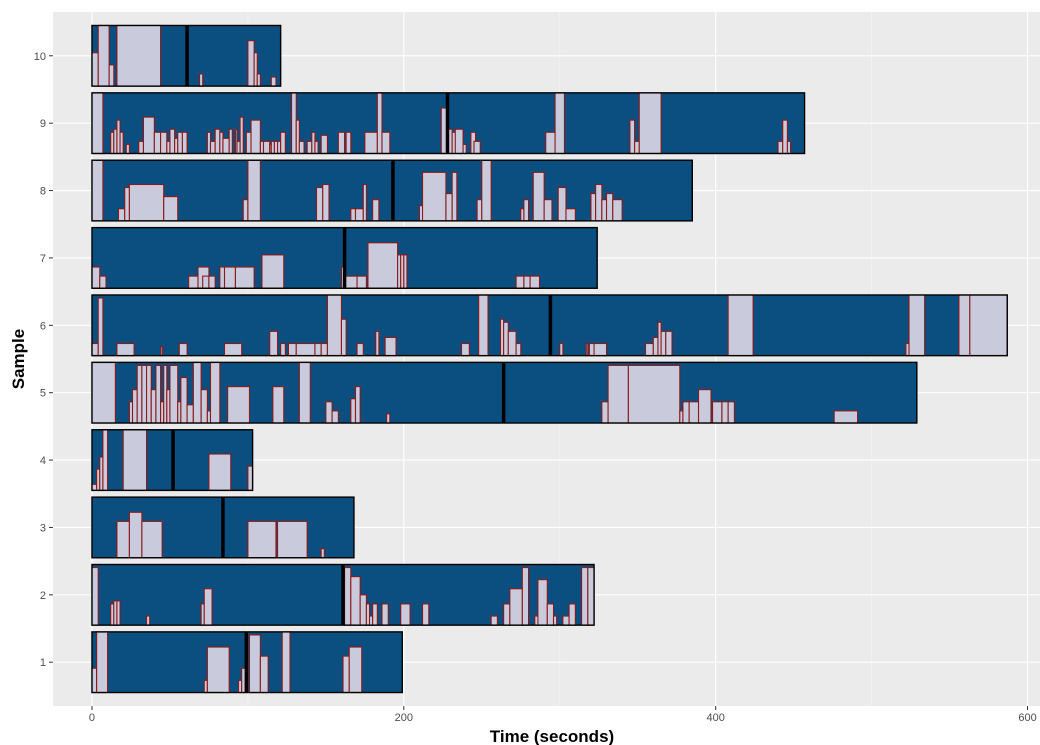 This screenshot has width=1040, height=745. Describe the element at coordinates (43, 124) in the screenshot. I see `y-tick-label: 9` at that location.